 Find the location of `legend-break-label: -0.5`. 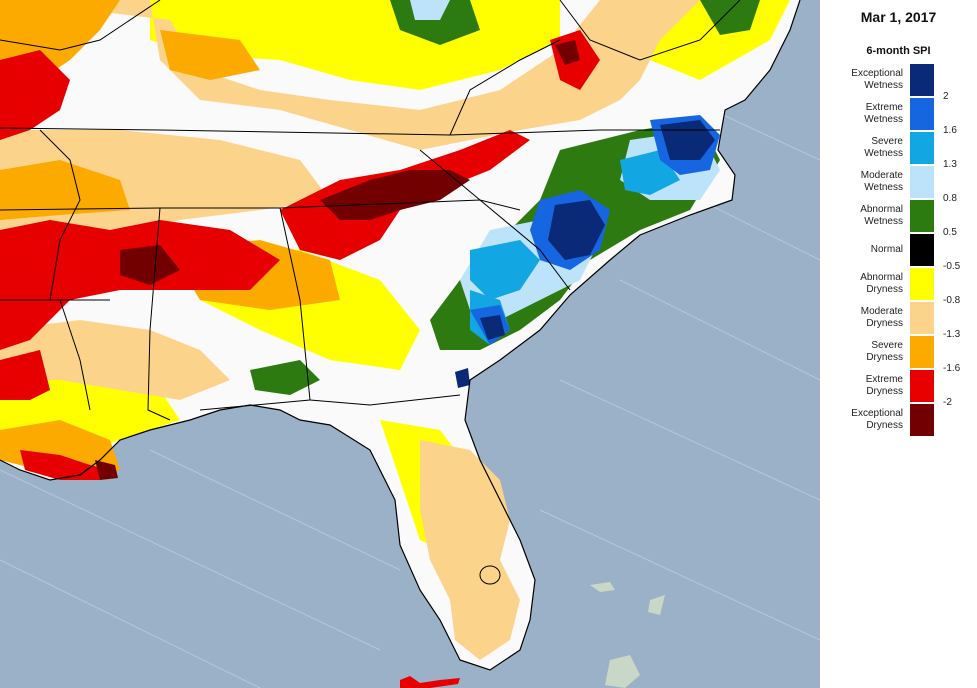

legend-break-label: -0.5 is located at coordinates (952, 266).